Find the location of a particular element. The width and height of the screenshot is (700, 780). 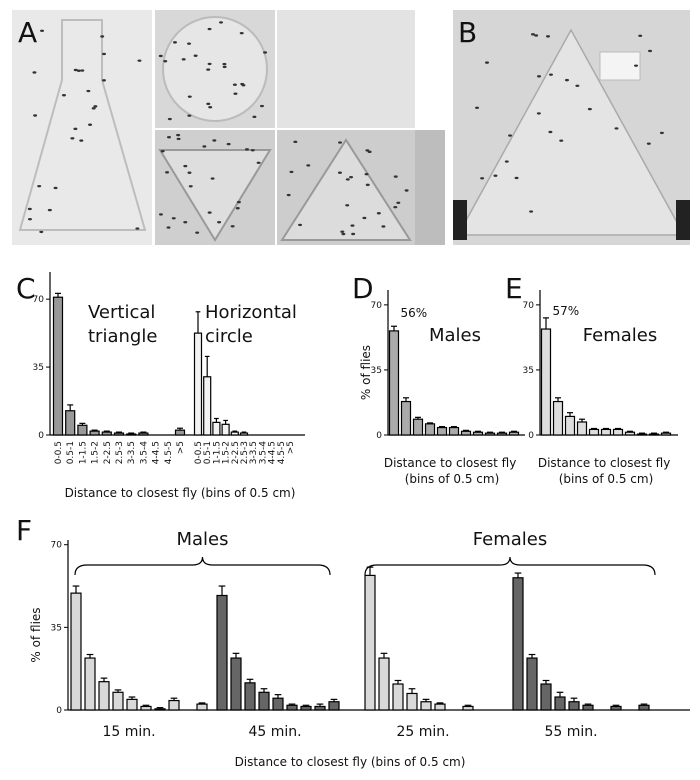

x-tick-label: 4.5-5 is located at coordinates (282, 452).